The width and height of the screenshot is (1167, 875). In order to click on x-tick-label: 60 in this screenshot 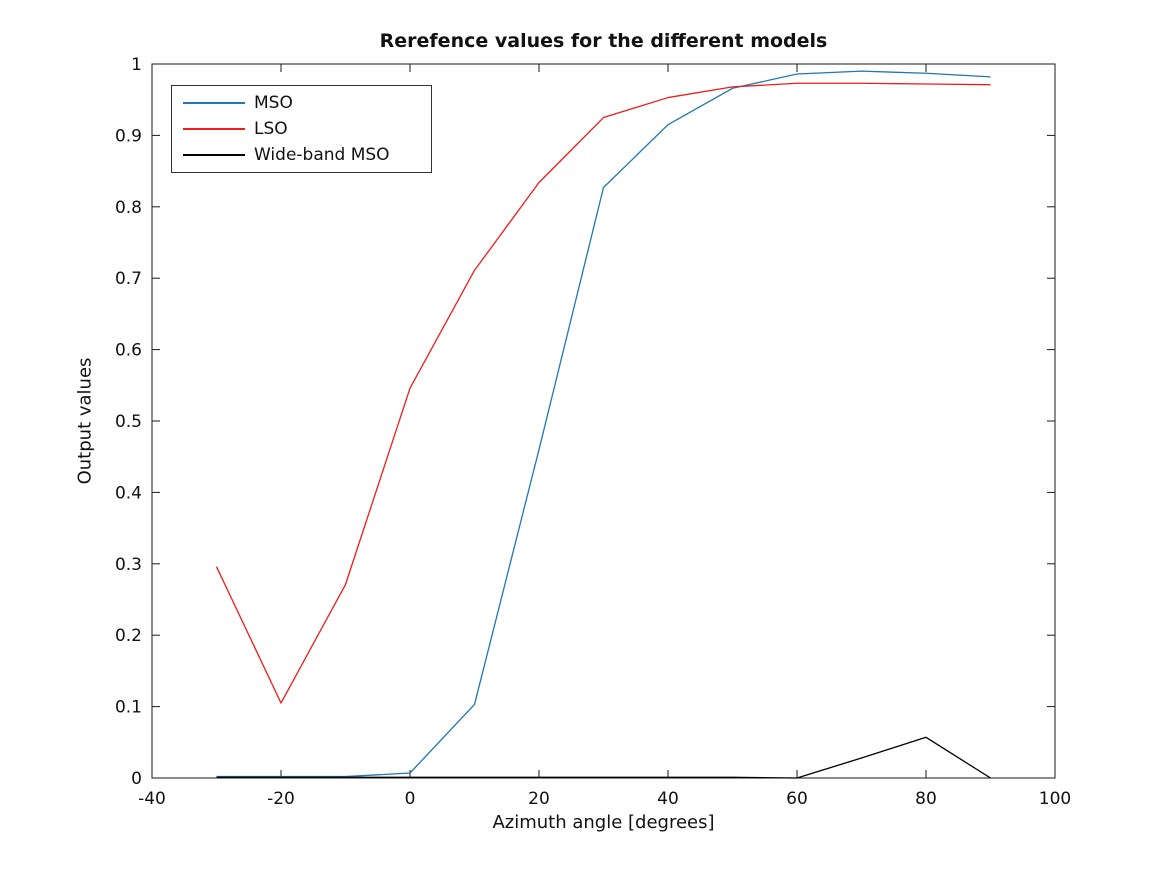, I will do `click(797, 799)`.